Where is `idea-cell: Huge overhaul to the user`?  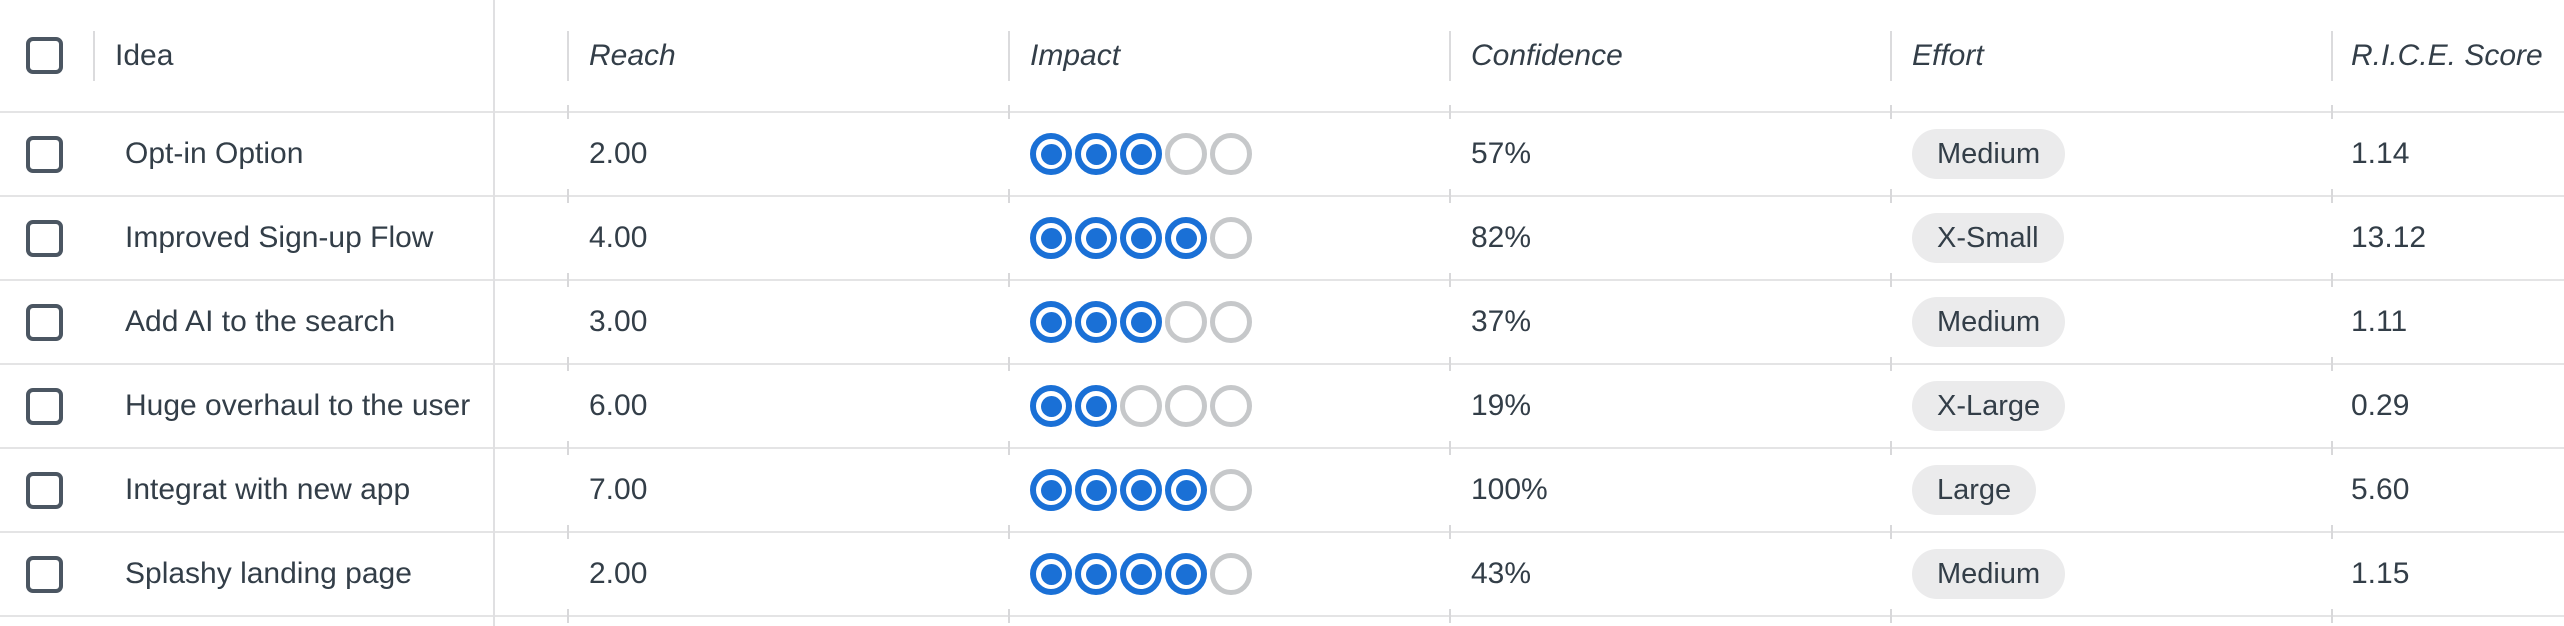 idea-cell: Huge overhaul to the user is located at coordinates (330, 406).